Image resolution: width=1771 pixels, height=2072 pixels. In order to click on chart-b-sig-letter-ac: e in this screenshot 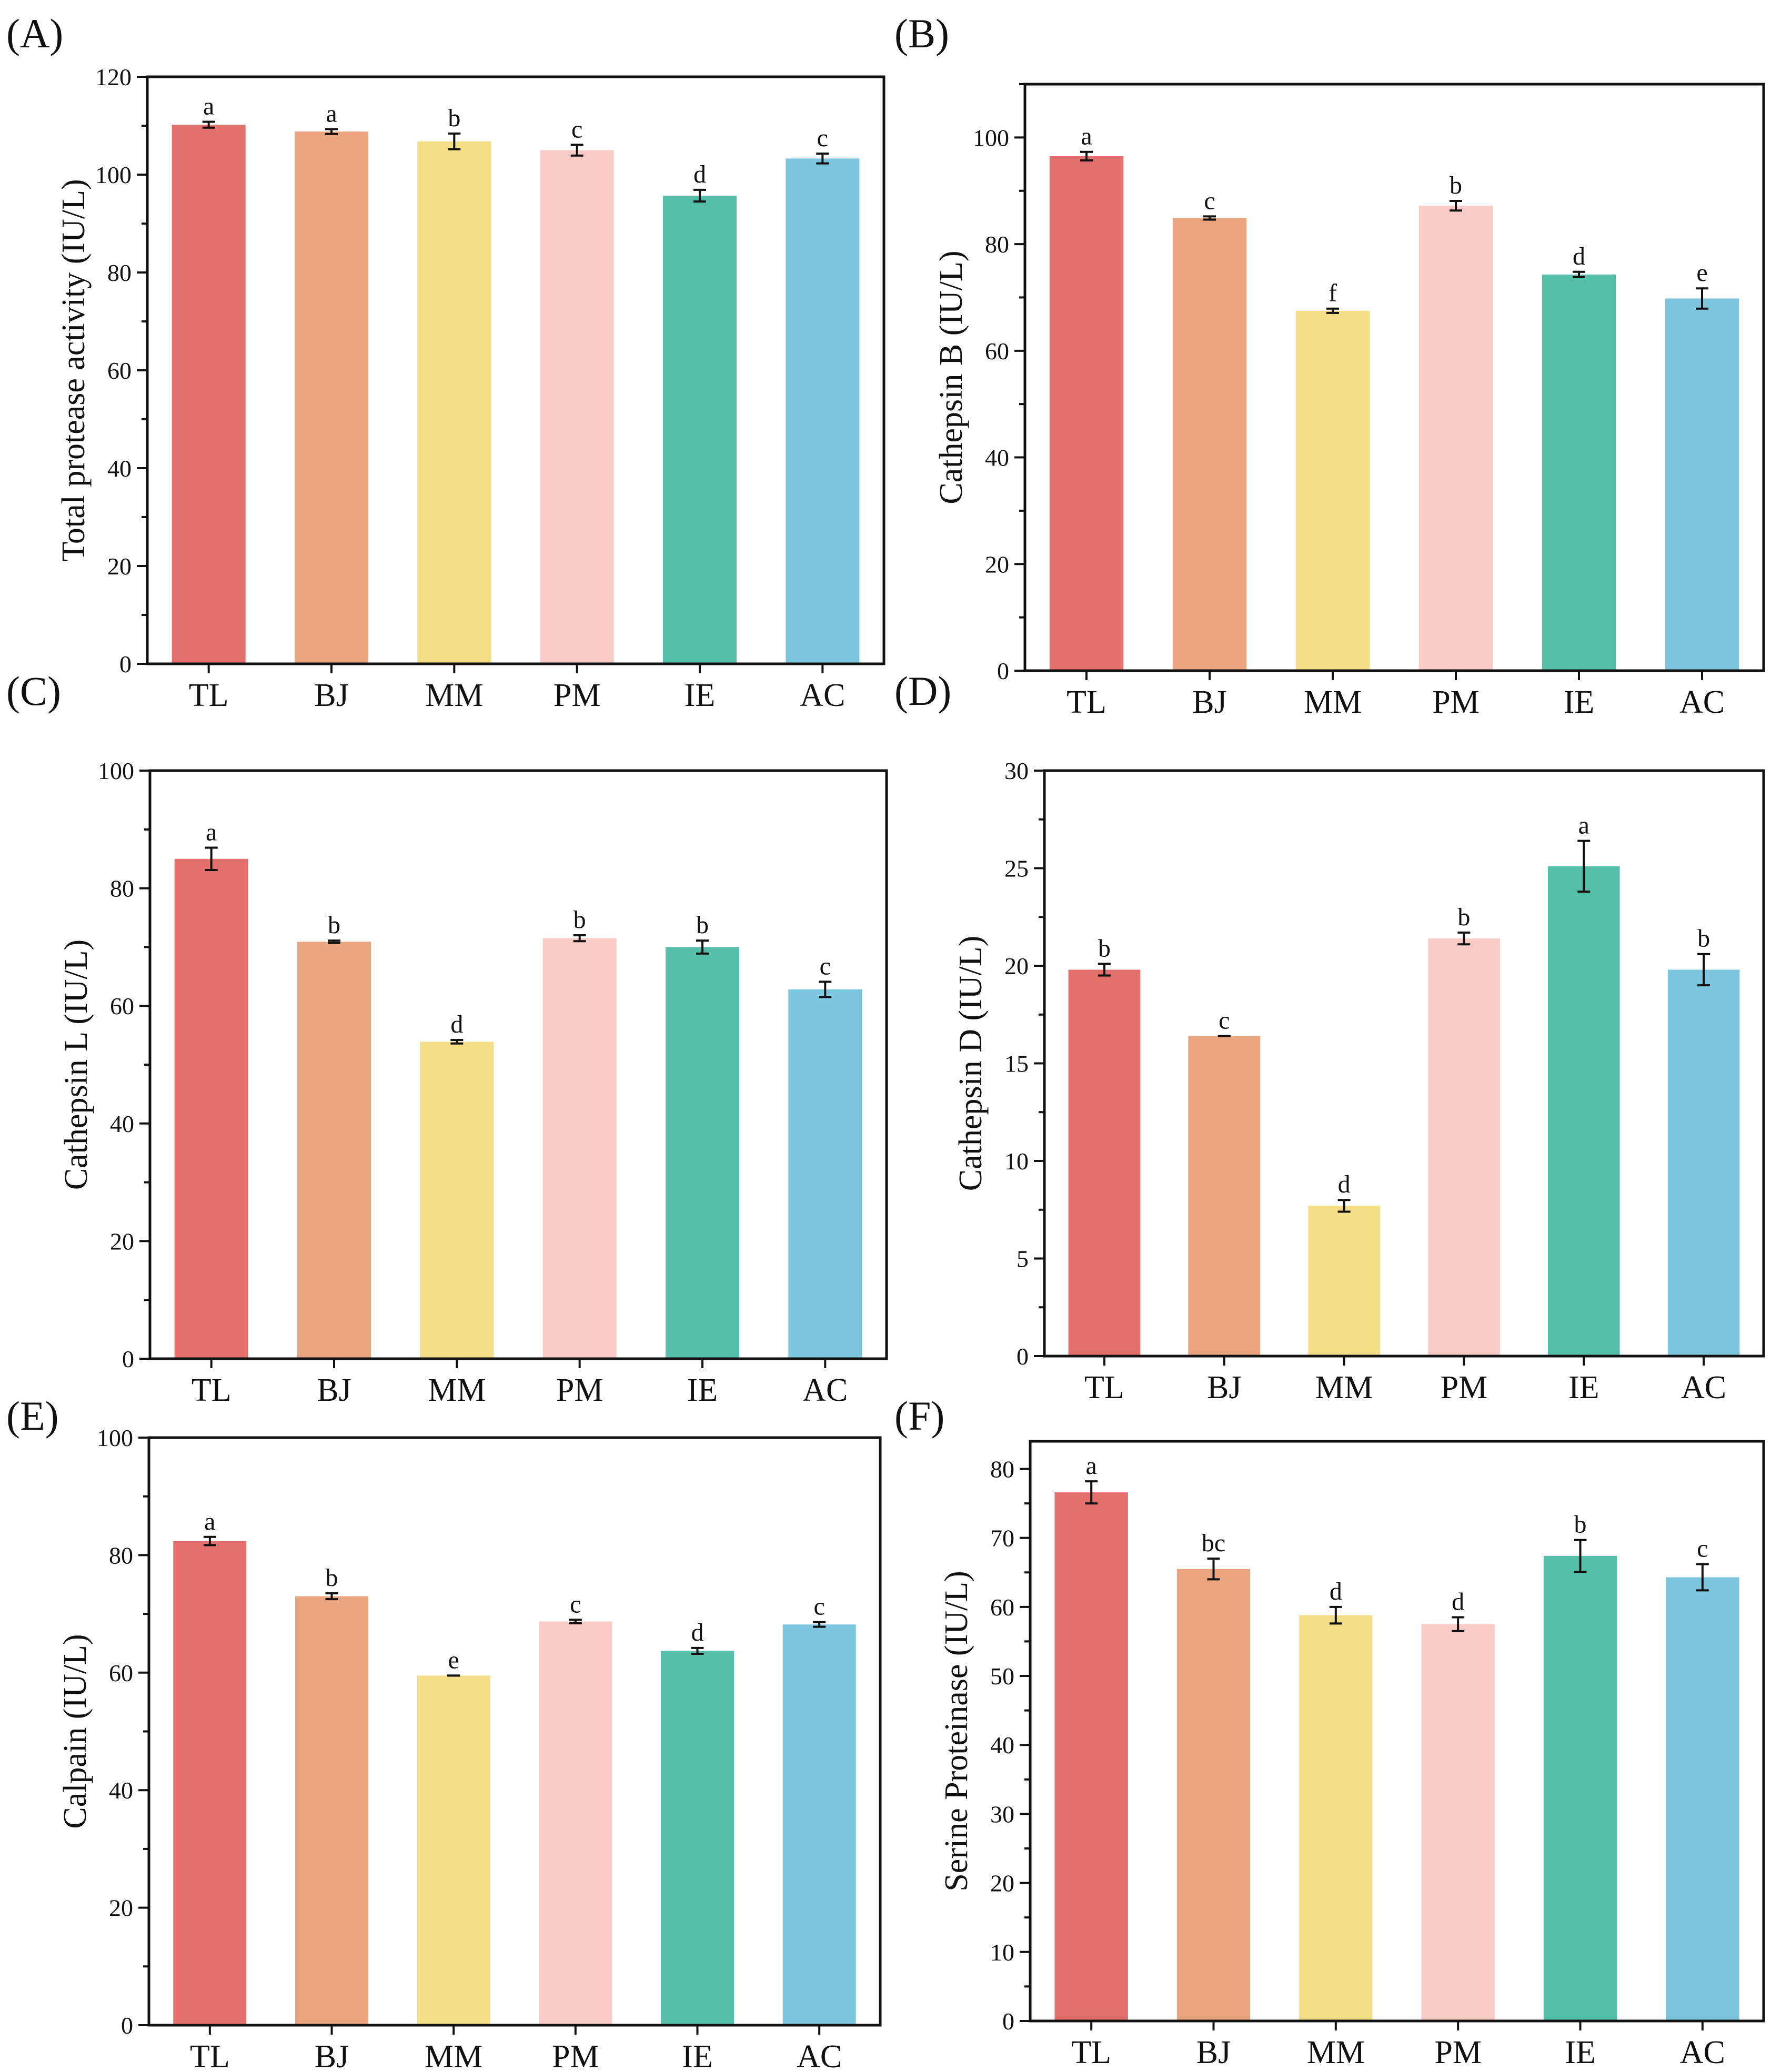, I will do `click(1701, 273)`.